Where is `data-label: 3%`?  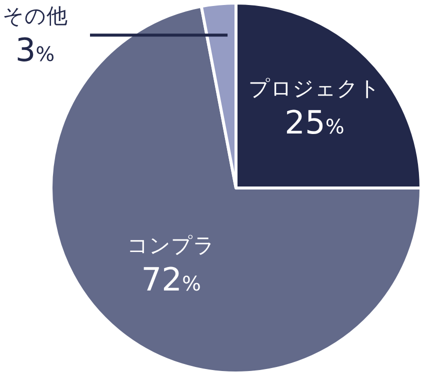 data-label: 3% is located at coordinates (35, 50).